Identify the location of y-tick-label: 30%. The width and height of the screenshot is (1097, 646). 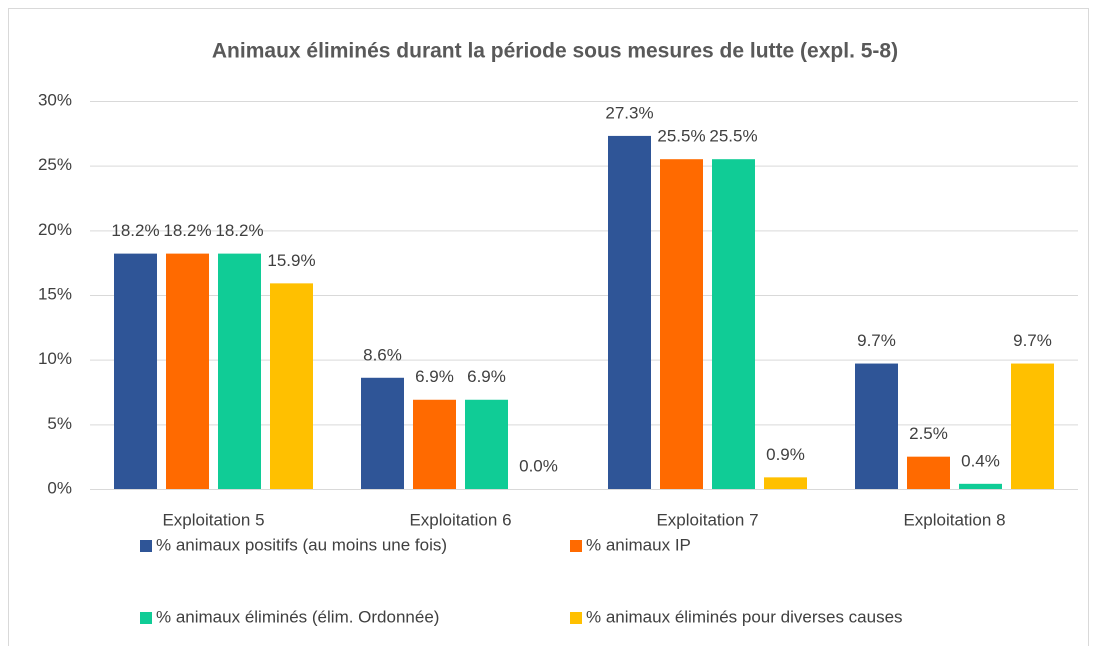
(55, 99).